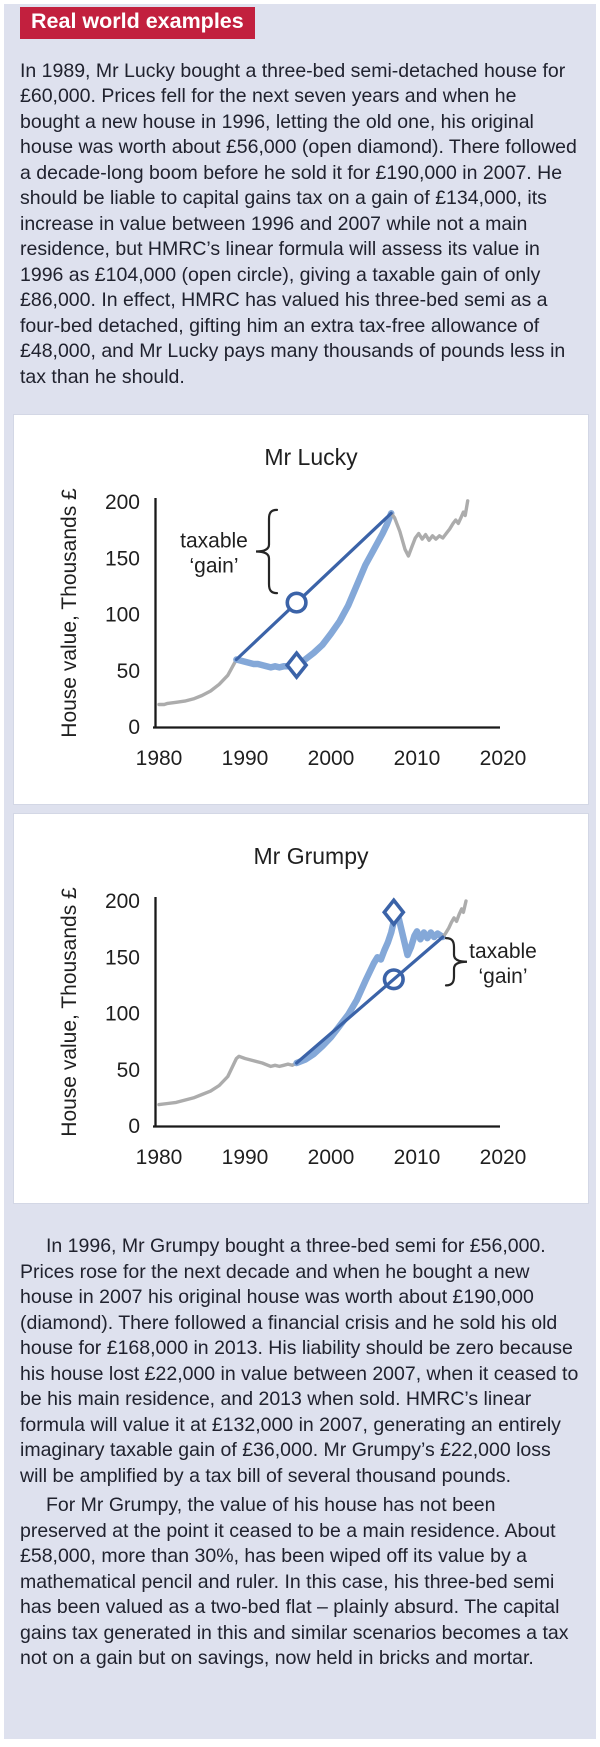 This screenshot has height=1747, width=600. I want to click on series-hmrc-linear-formula-1989-2007, so click(313, 586).